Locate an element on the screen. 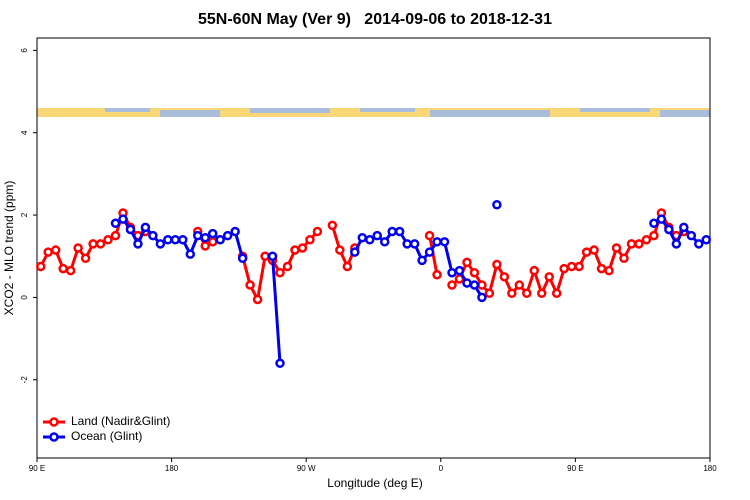  x-tick-label: 90 W is located at coordinates (306, 468).